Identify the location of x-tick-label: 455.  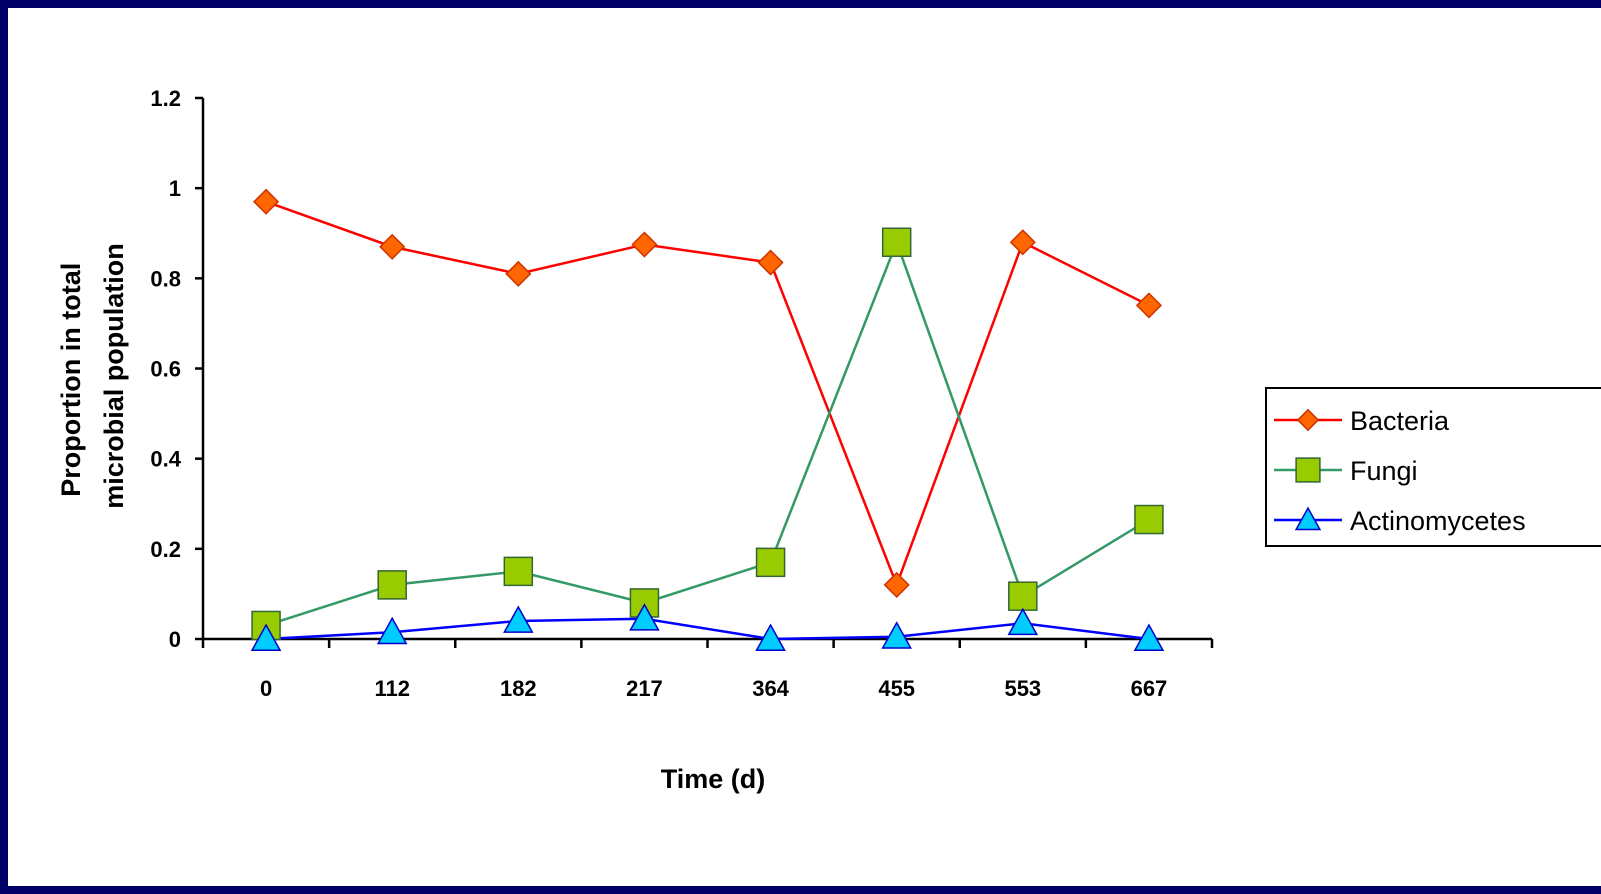
(896, 688).